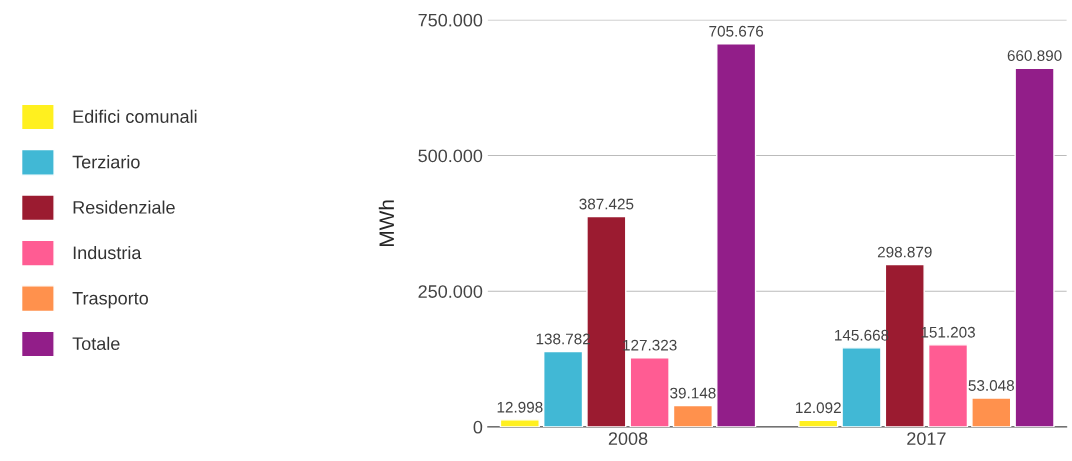 The height and width of the screenshot is (461, 1072). What do you see at coordinates (135, 116) in the screenshot?
I see `legend-label: Edifici comunali` at bounding box center [135, 116].